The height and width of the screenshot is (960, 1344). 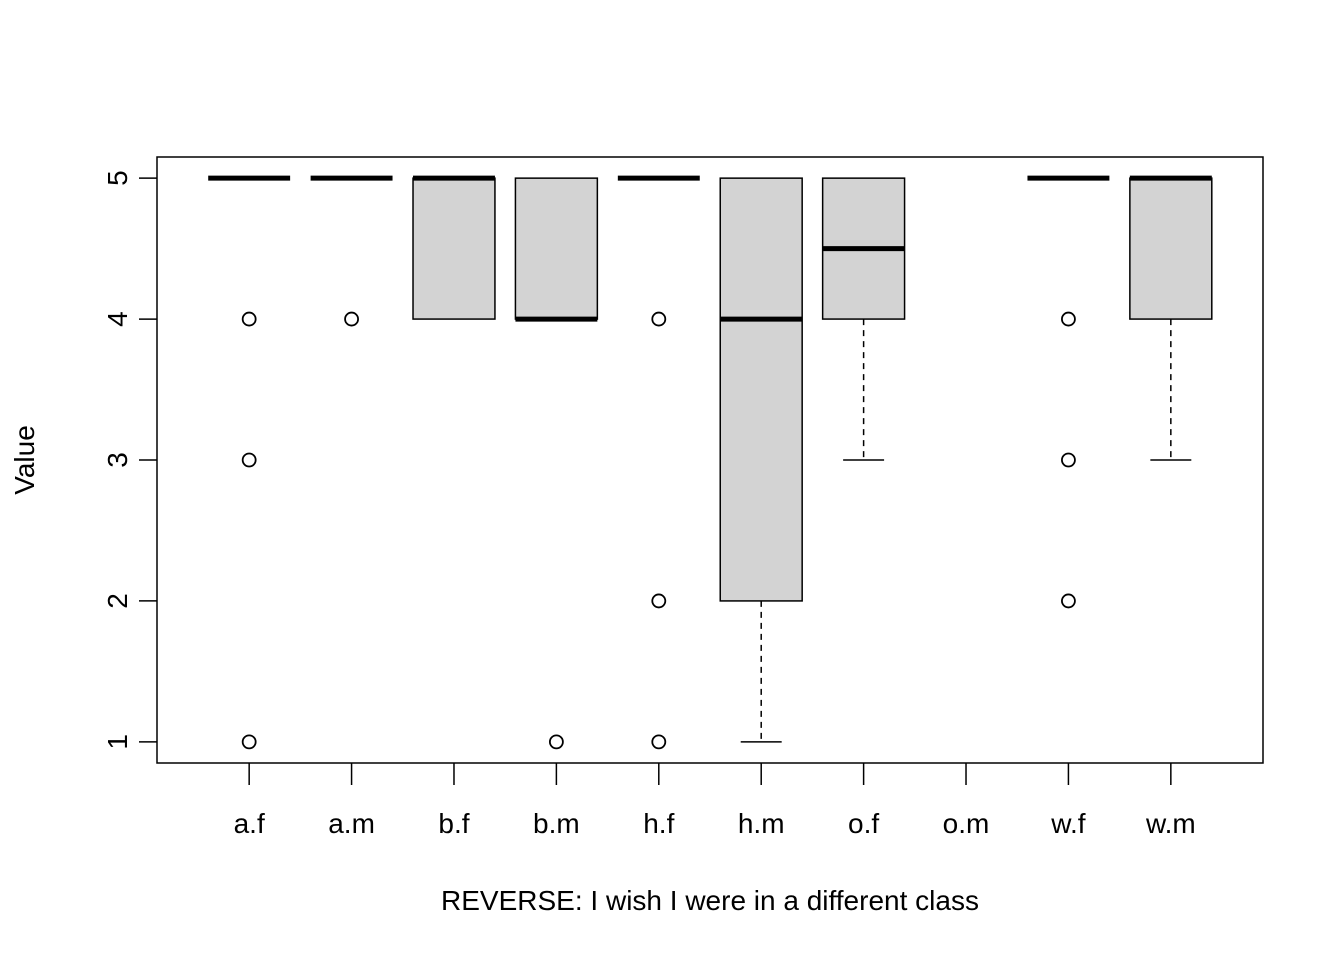 I want to click on x-tick-label: a.f, so click(x=249, y=823).